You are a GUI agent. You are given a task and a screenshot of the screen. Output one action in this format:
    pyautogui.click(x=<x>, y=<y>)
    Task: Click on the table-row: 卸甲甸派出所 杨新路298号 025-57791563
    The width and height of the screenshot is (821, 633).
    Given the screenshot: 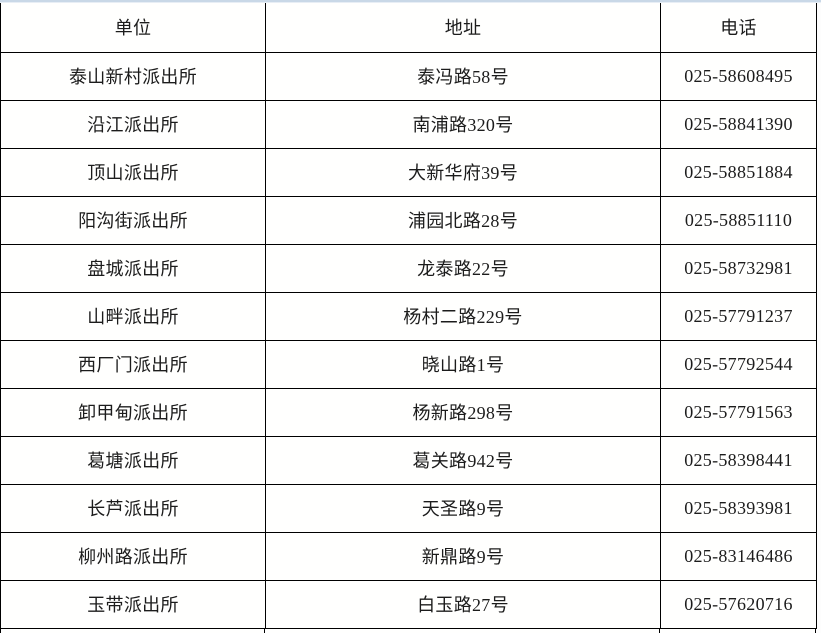 What is the action you would take?
    pyautogui.click(x=408, y=412)
    